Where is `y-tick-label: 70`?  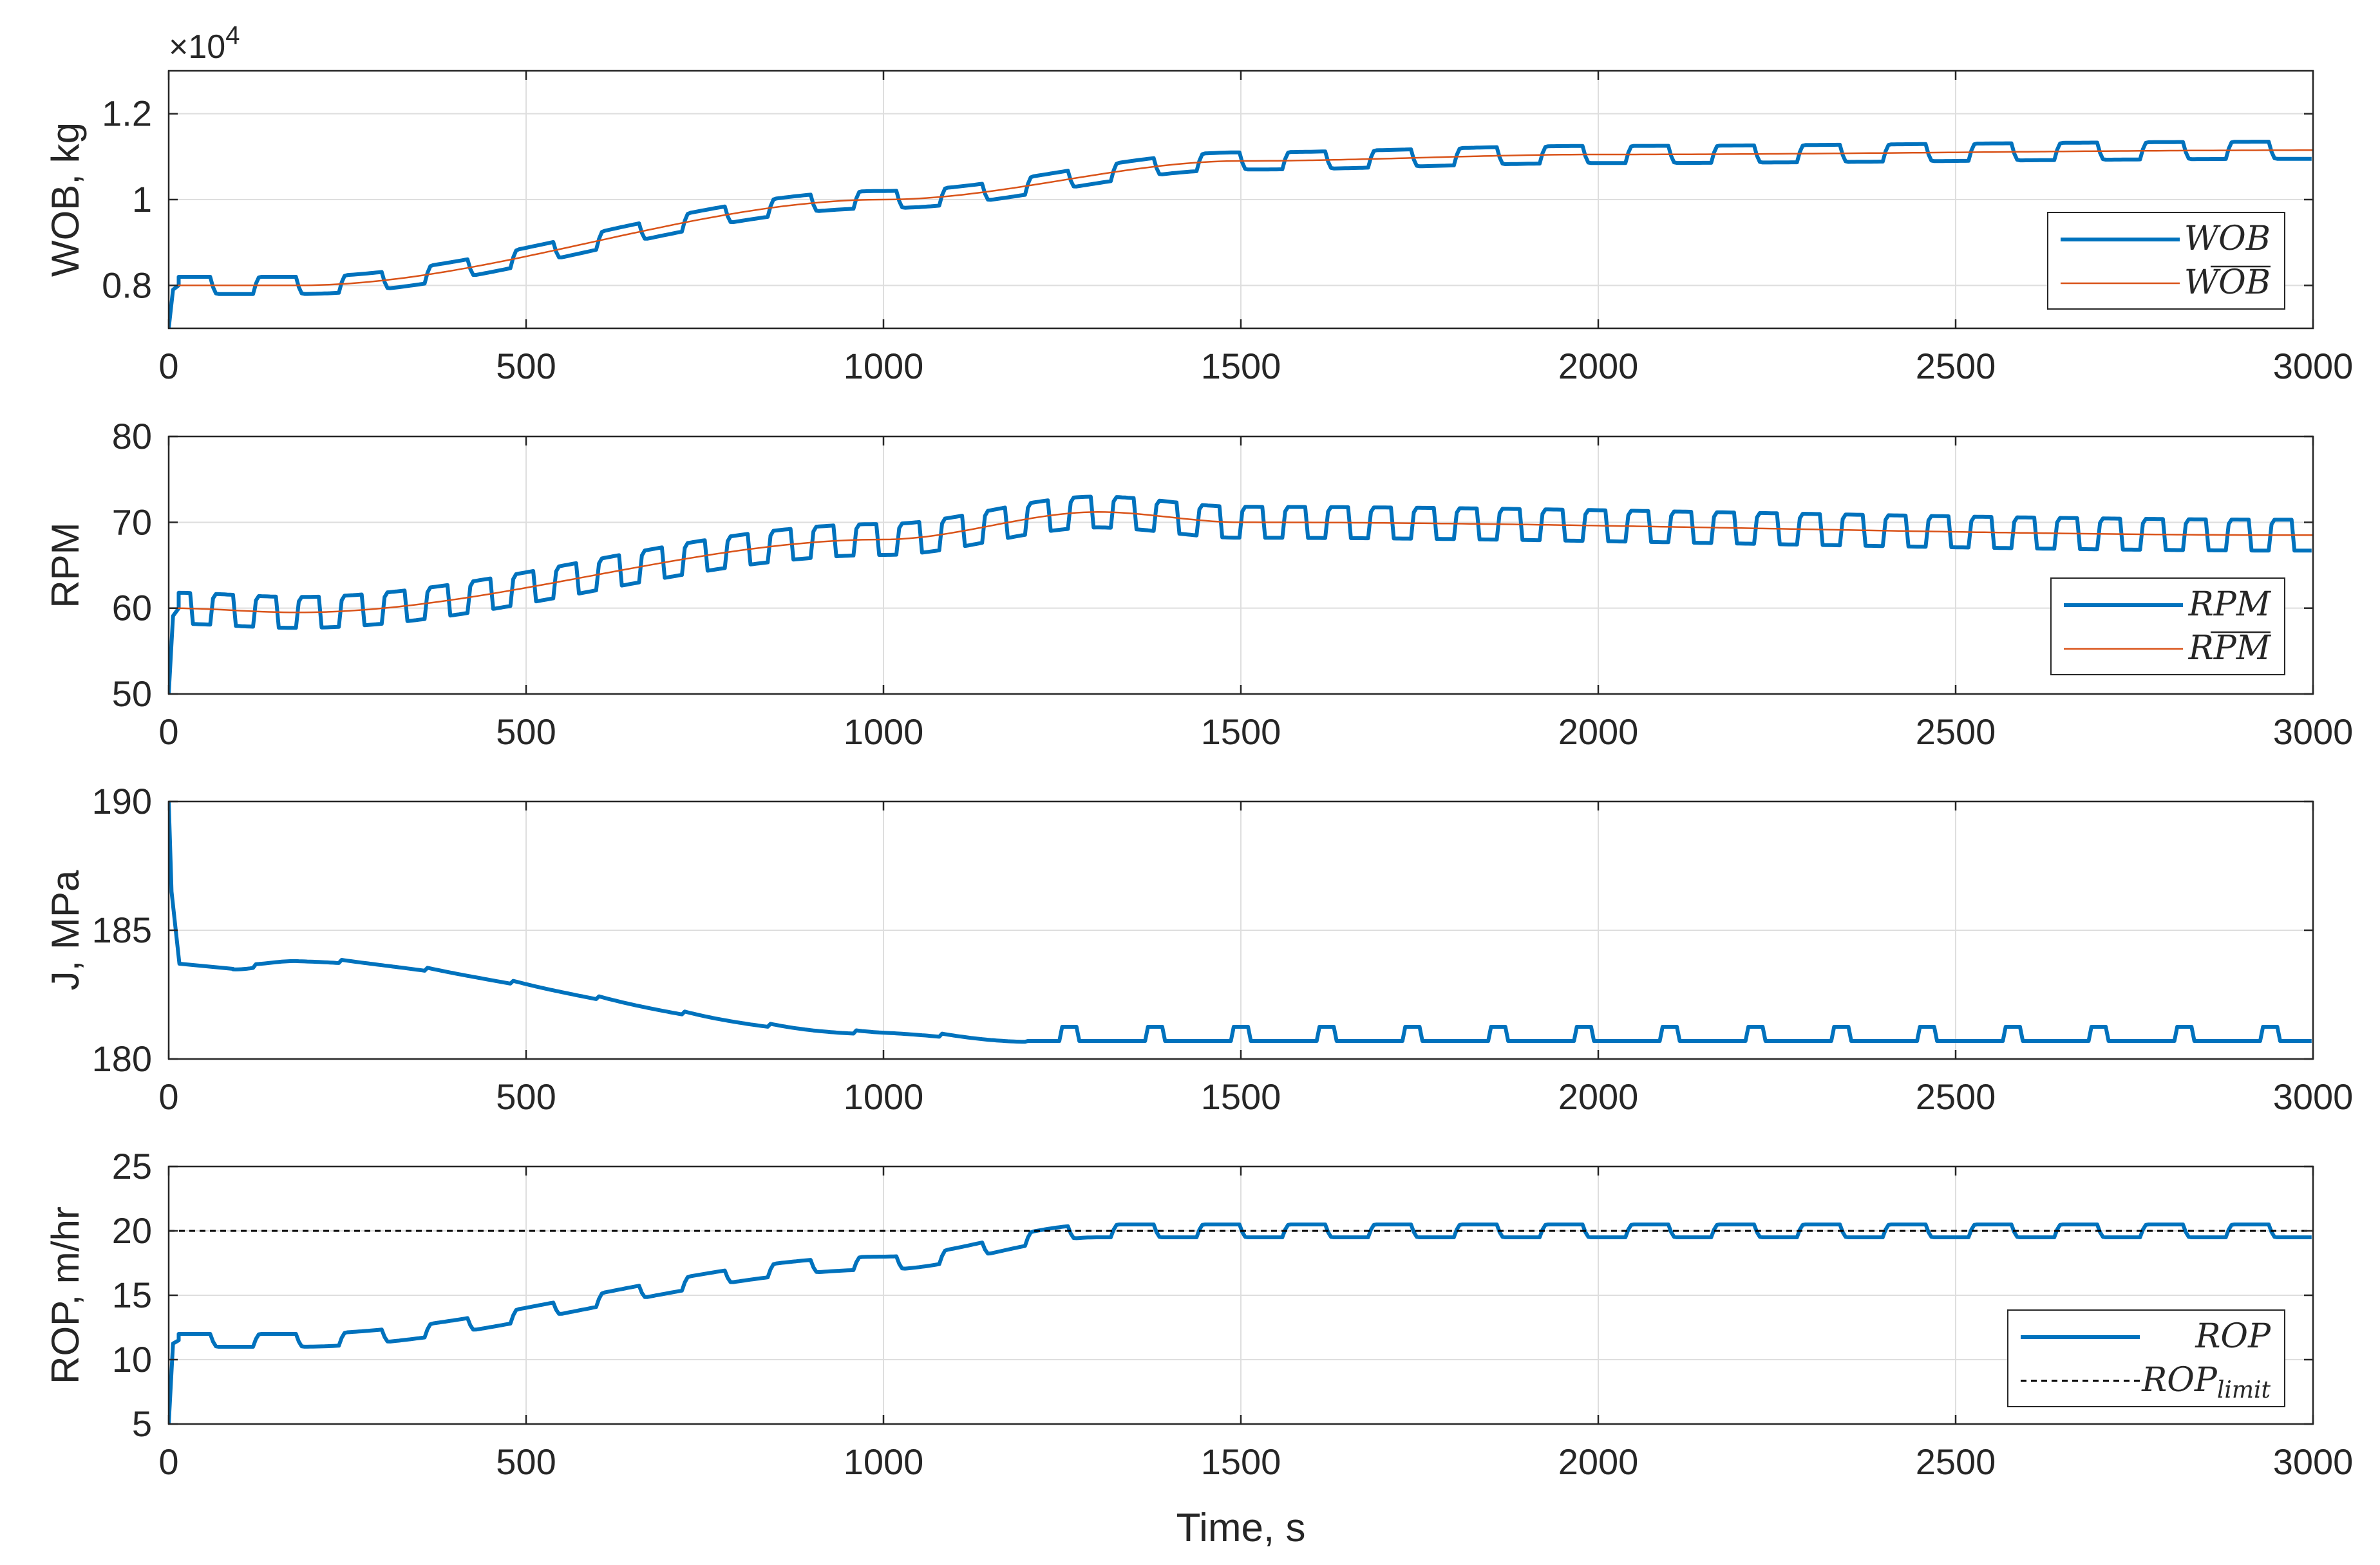 y-tick-label: 70 is located at coordinates (132, 521).